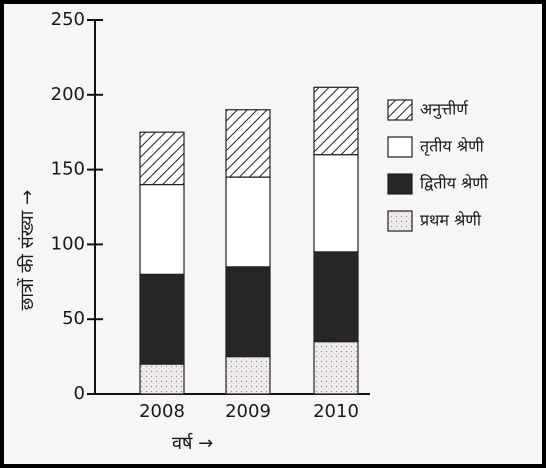 This screenshot has width=546, height=468. What do you see at coordinates (248, 411) in the screenshot?
I see `x-tick-label: 2009` at bounding box center [248, 411].